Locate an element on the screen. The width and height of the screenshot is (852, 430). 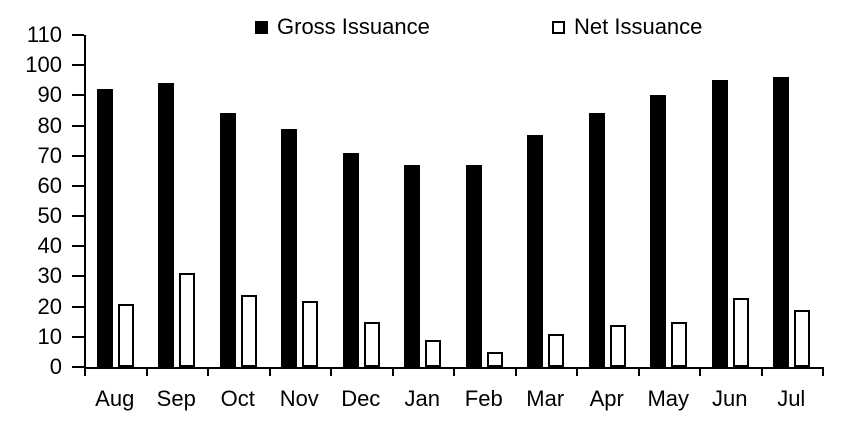
bar-net-may is located at coordinates (679, 344).